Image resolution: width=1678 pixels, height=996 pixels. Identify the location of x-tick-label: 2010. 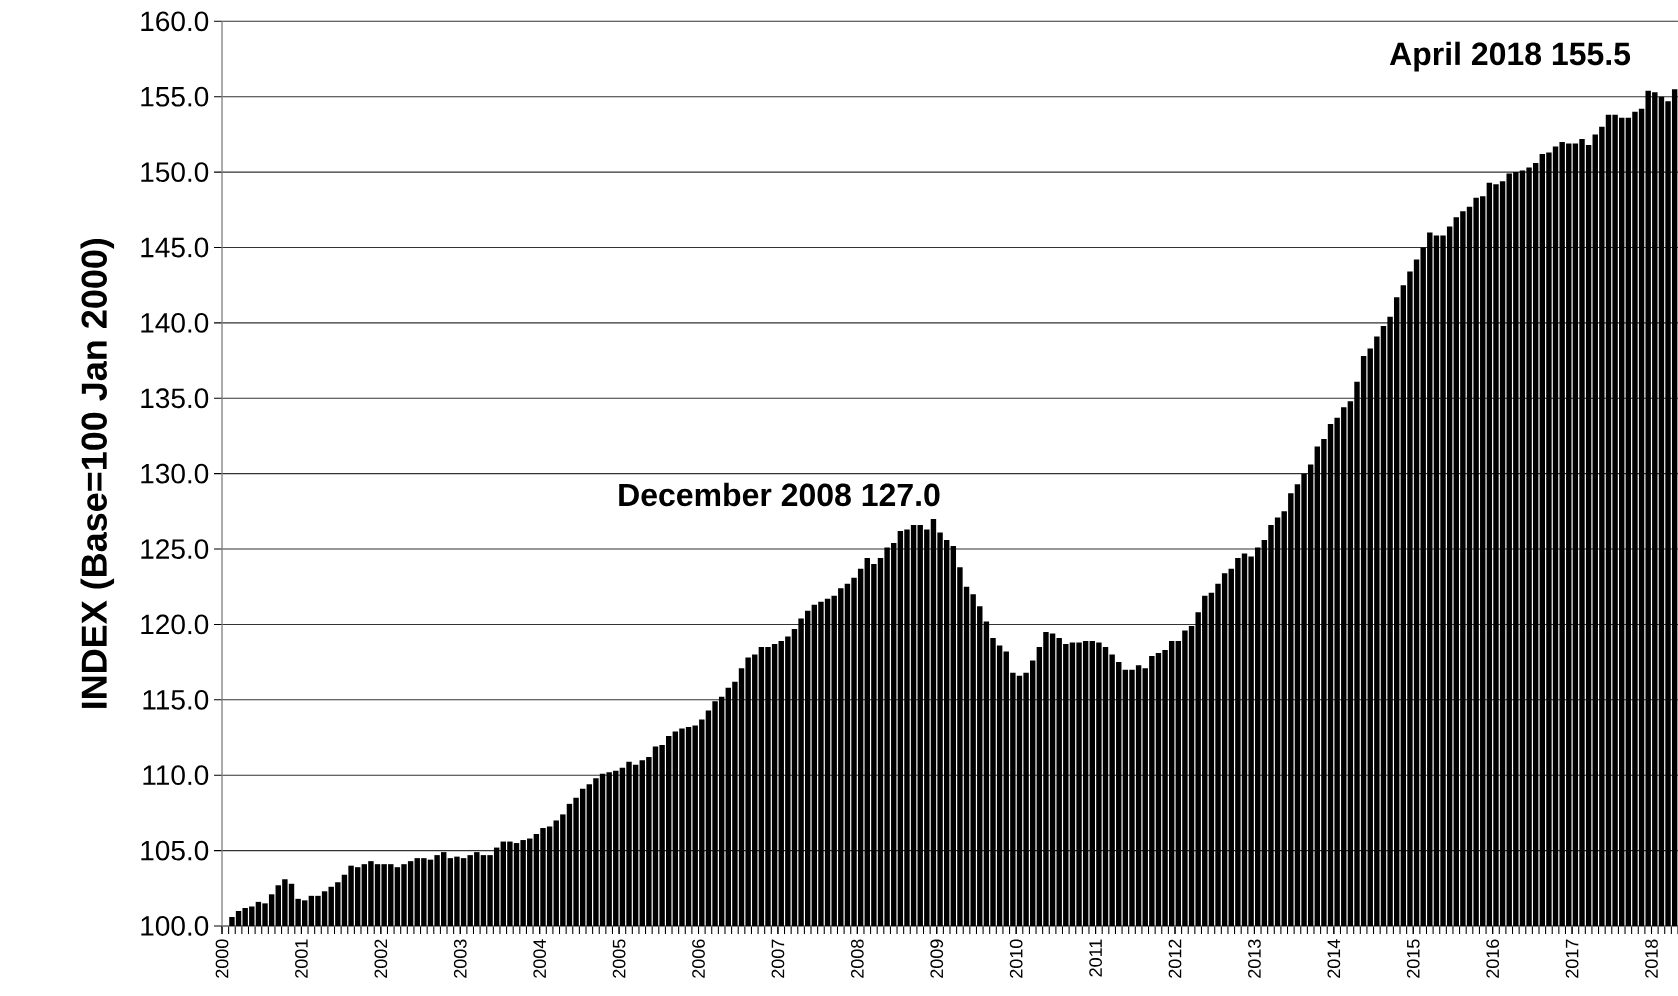
(1016, 958).